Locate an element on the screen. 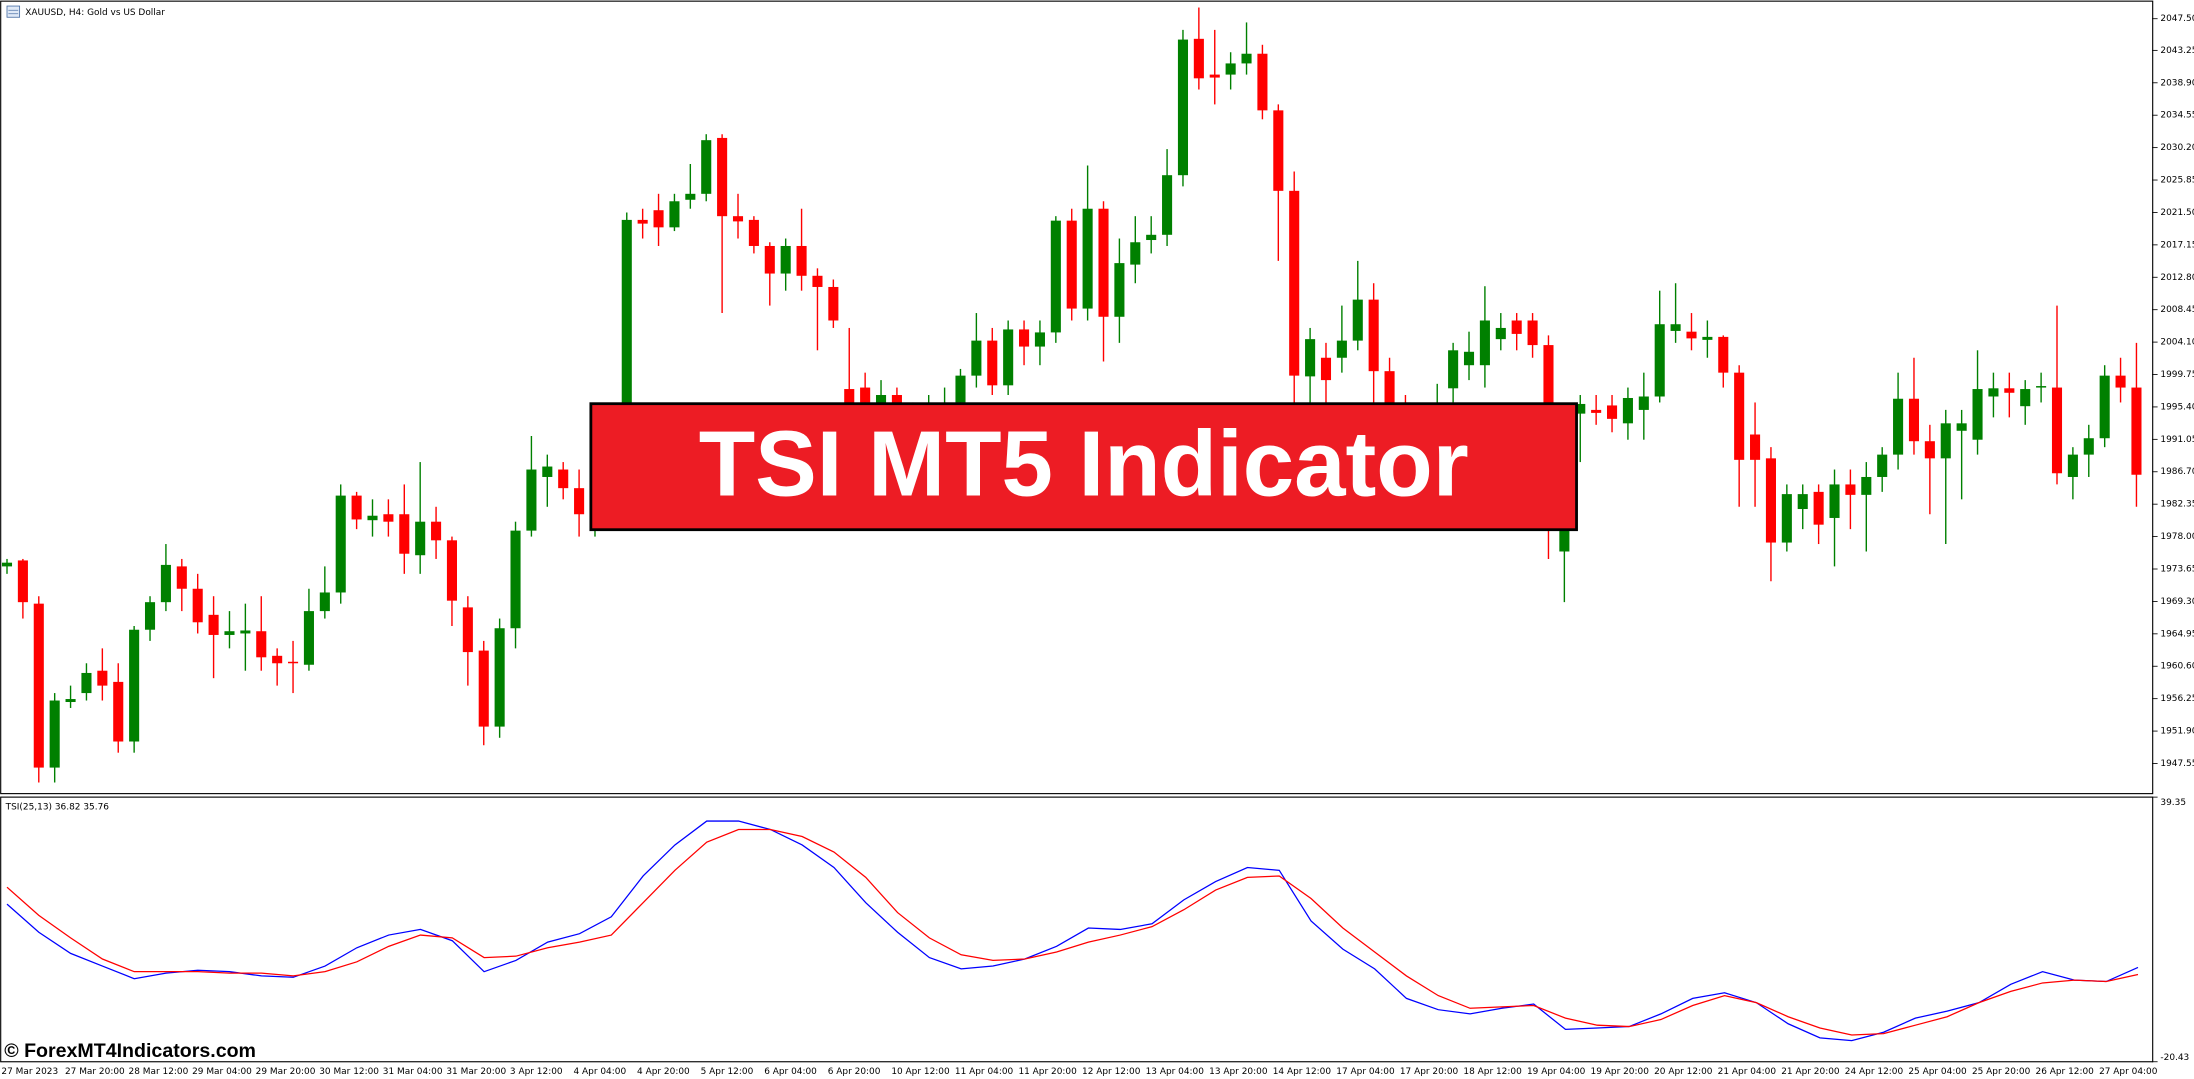 The image size is (2194, 1079). banner-text: TSI MT5 Indicator is located at coordinates (1084, 463).